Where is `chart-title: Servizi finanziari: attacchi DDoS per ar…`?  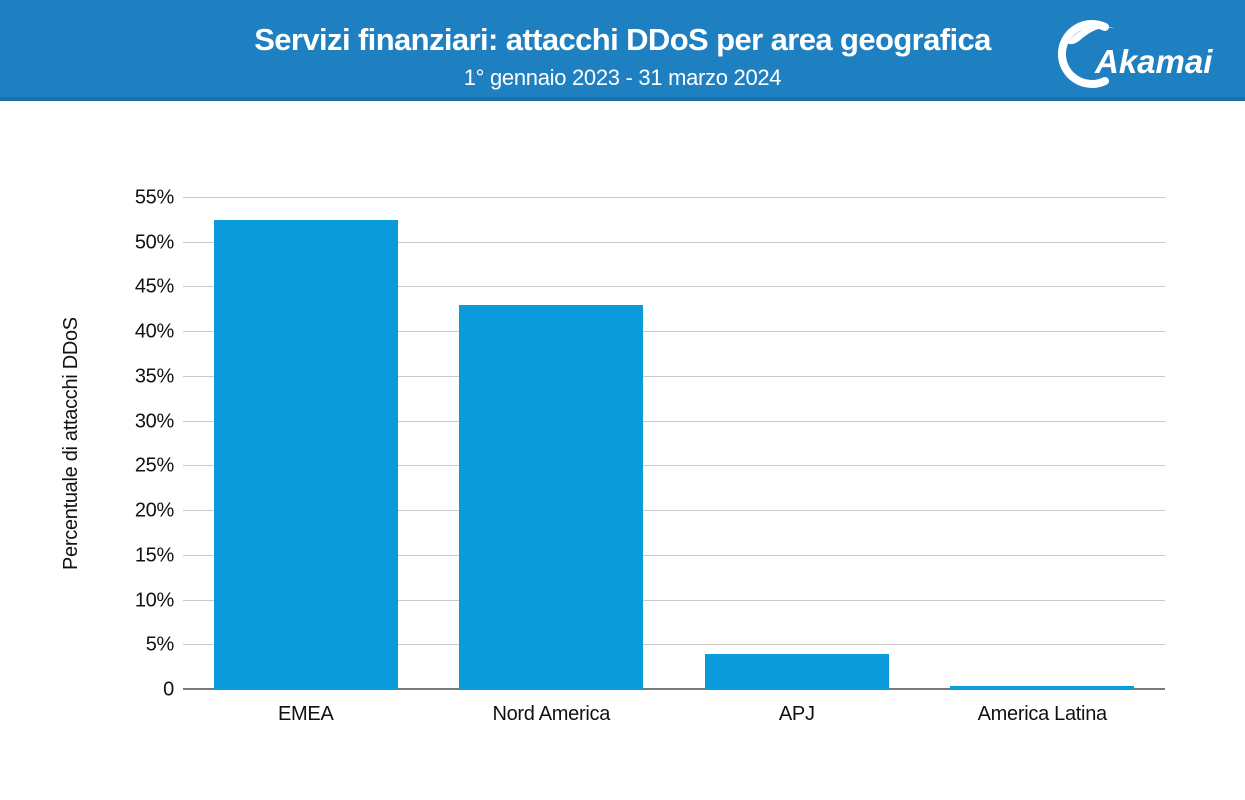 chart-title: Servizi finanziari: attacchi DDoS per ar… is located at coordinates (622, 39).